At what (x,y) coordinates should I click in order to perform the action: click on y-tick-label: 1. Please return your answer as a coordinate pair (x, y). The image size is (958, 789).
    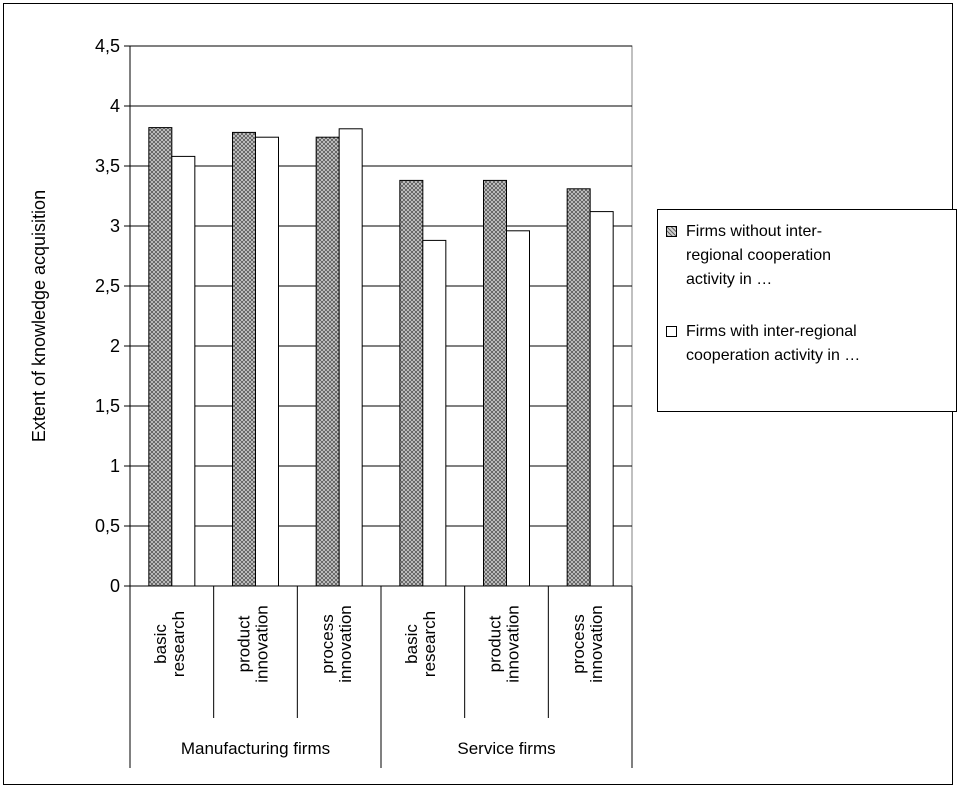
    Looking at the image, I should click on (115, 466).